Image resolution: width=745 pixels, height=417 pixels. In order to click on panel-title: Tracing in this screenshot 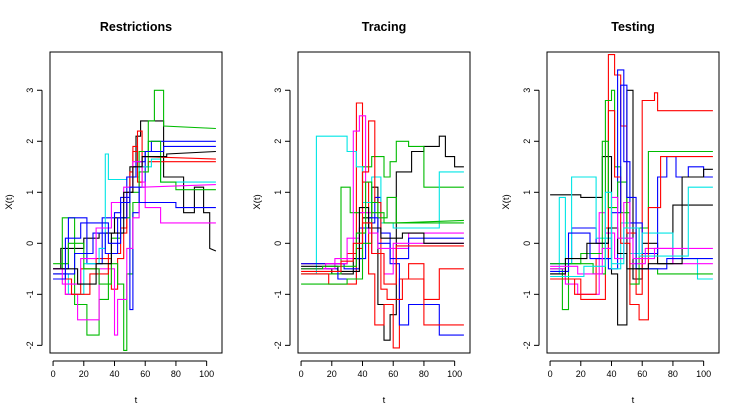, I will do `click(384, 27)`.